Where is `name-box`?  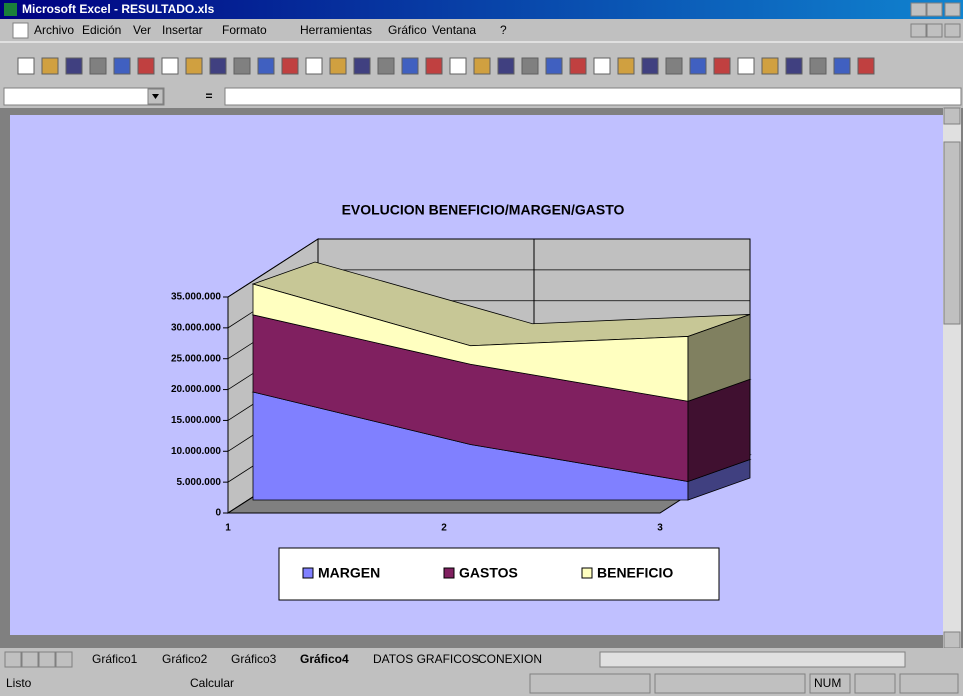
name-box is located at coordinates (84, 96).